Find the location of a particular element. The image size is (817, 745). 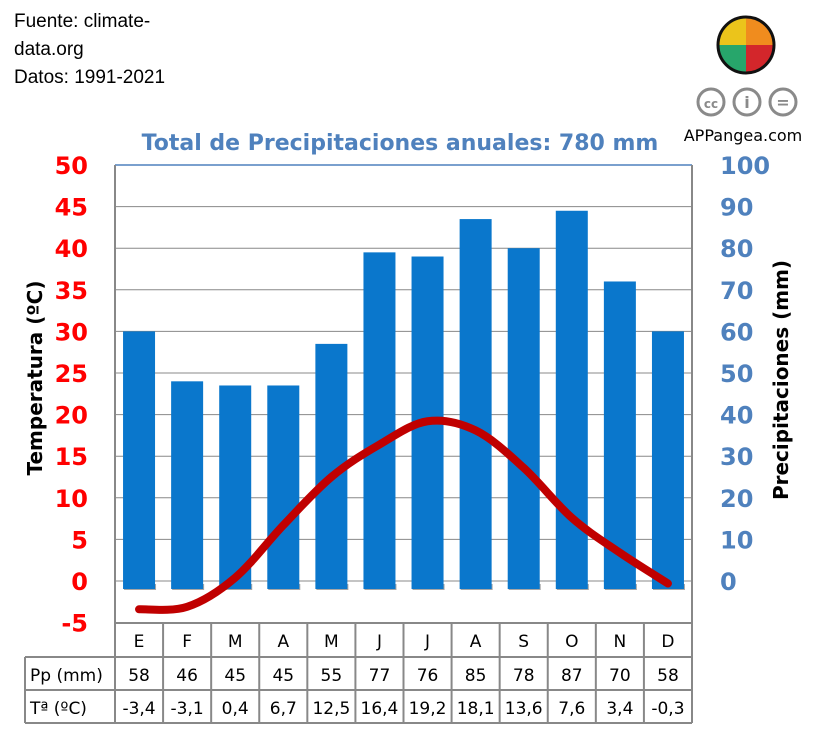

right-tick-label: 30 is located at coordinates (736, 457).